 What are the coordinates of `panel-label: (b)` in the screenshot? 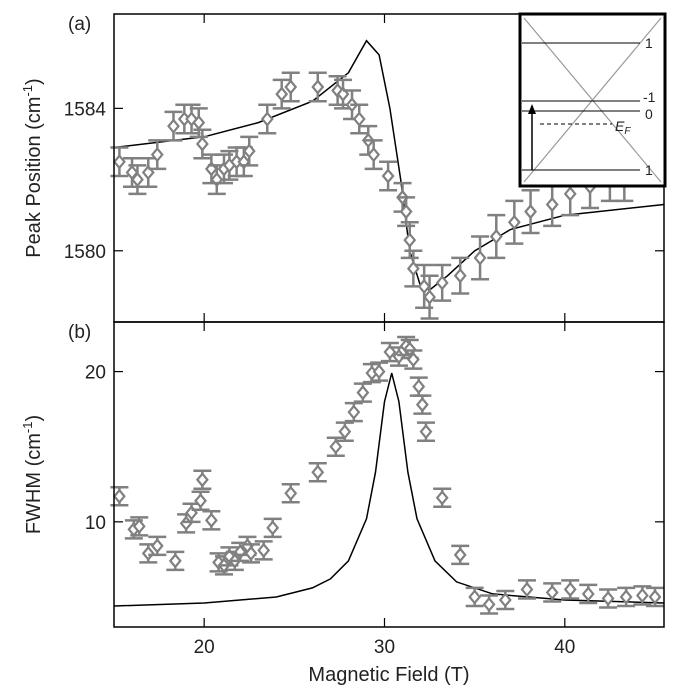 It's located at (79, 332).